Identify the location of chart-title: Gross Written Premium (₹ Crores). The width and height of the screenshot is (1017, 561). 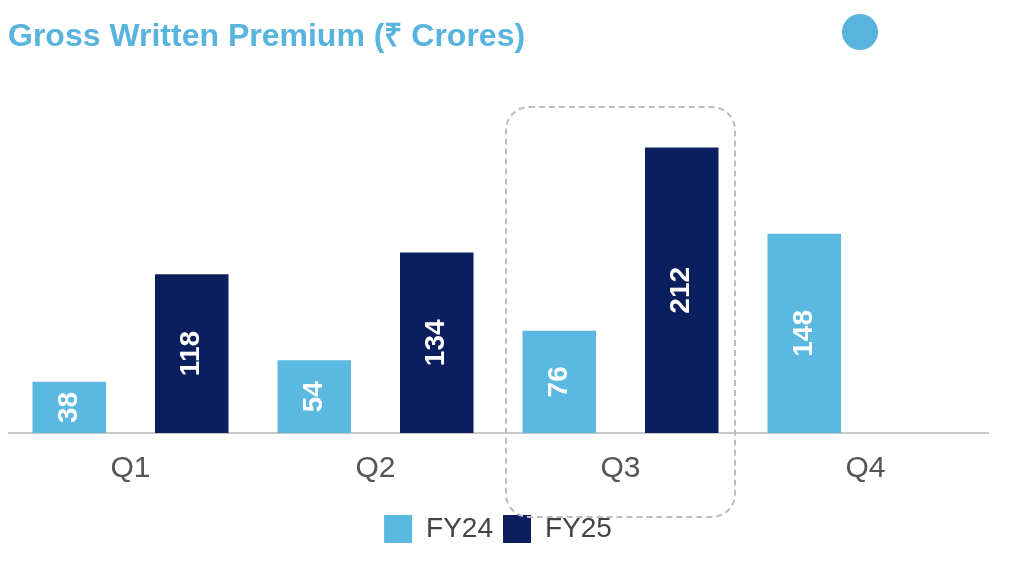
(267, 35).